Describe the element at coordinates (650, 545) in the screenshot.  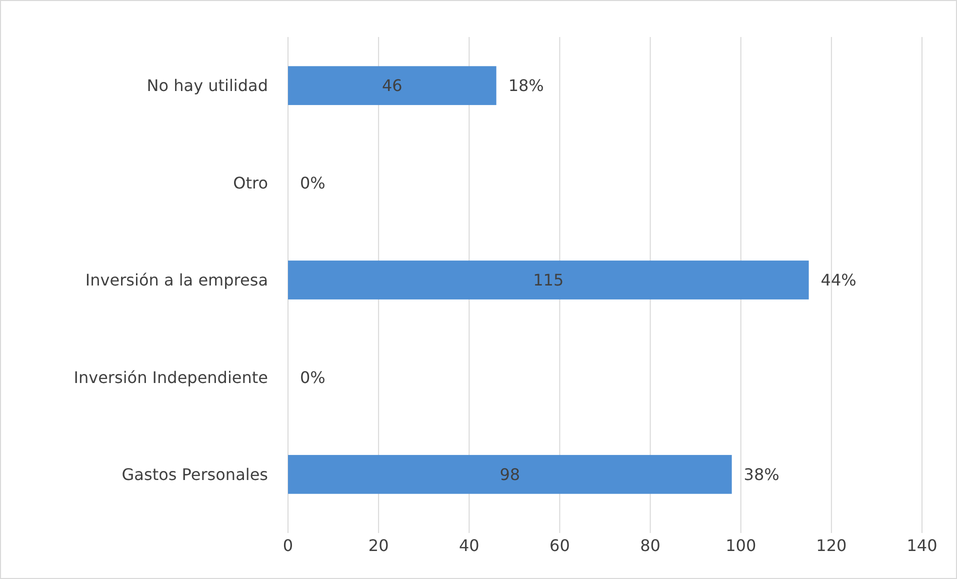
I see `x-tick-label: 80` at that location.